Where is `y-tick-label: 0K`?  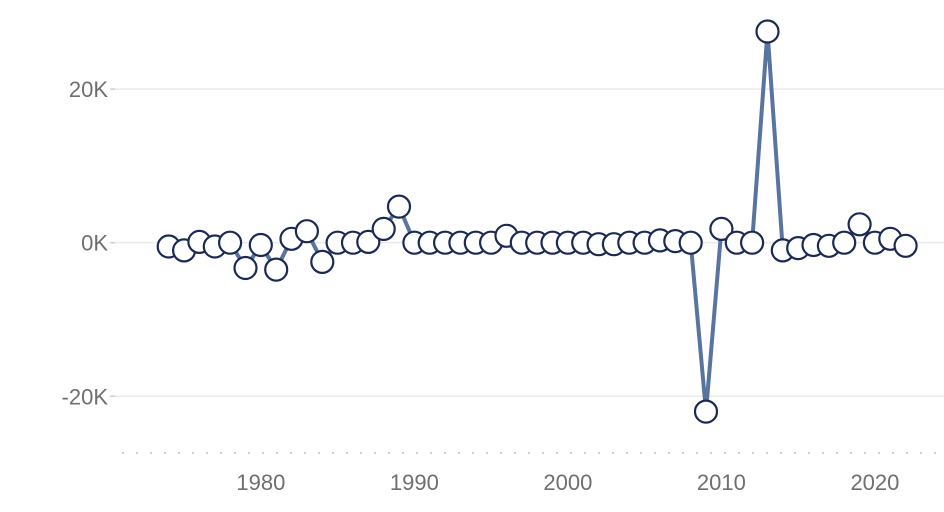 y-tick-label: 0K is located at coordinates (94, 243).